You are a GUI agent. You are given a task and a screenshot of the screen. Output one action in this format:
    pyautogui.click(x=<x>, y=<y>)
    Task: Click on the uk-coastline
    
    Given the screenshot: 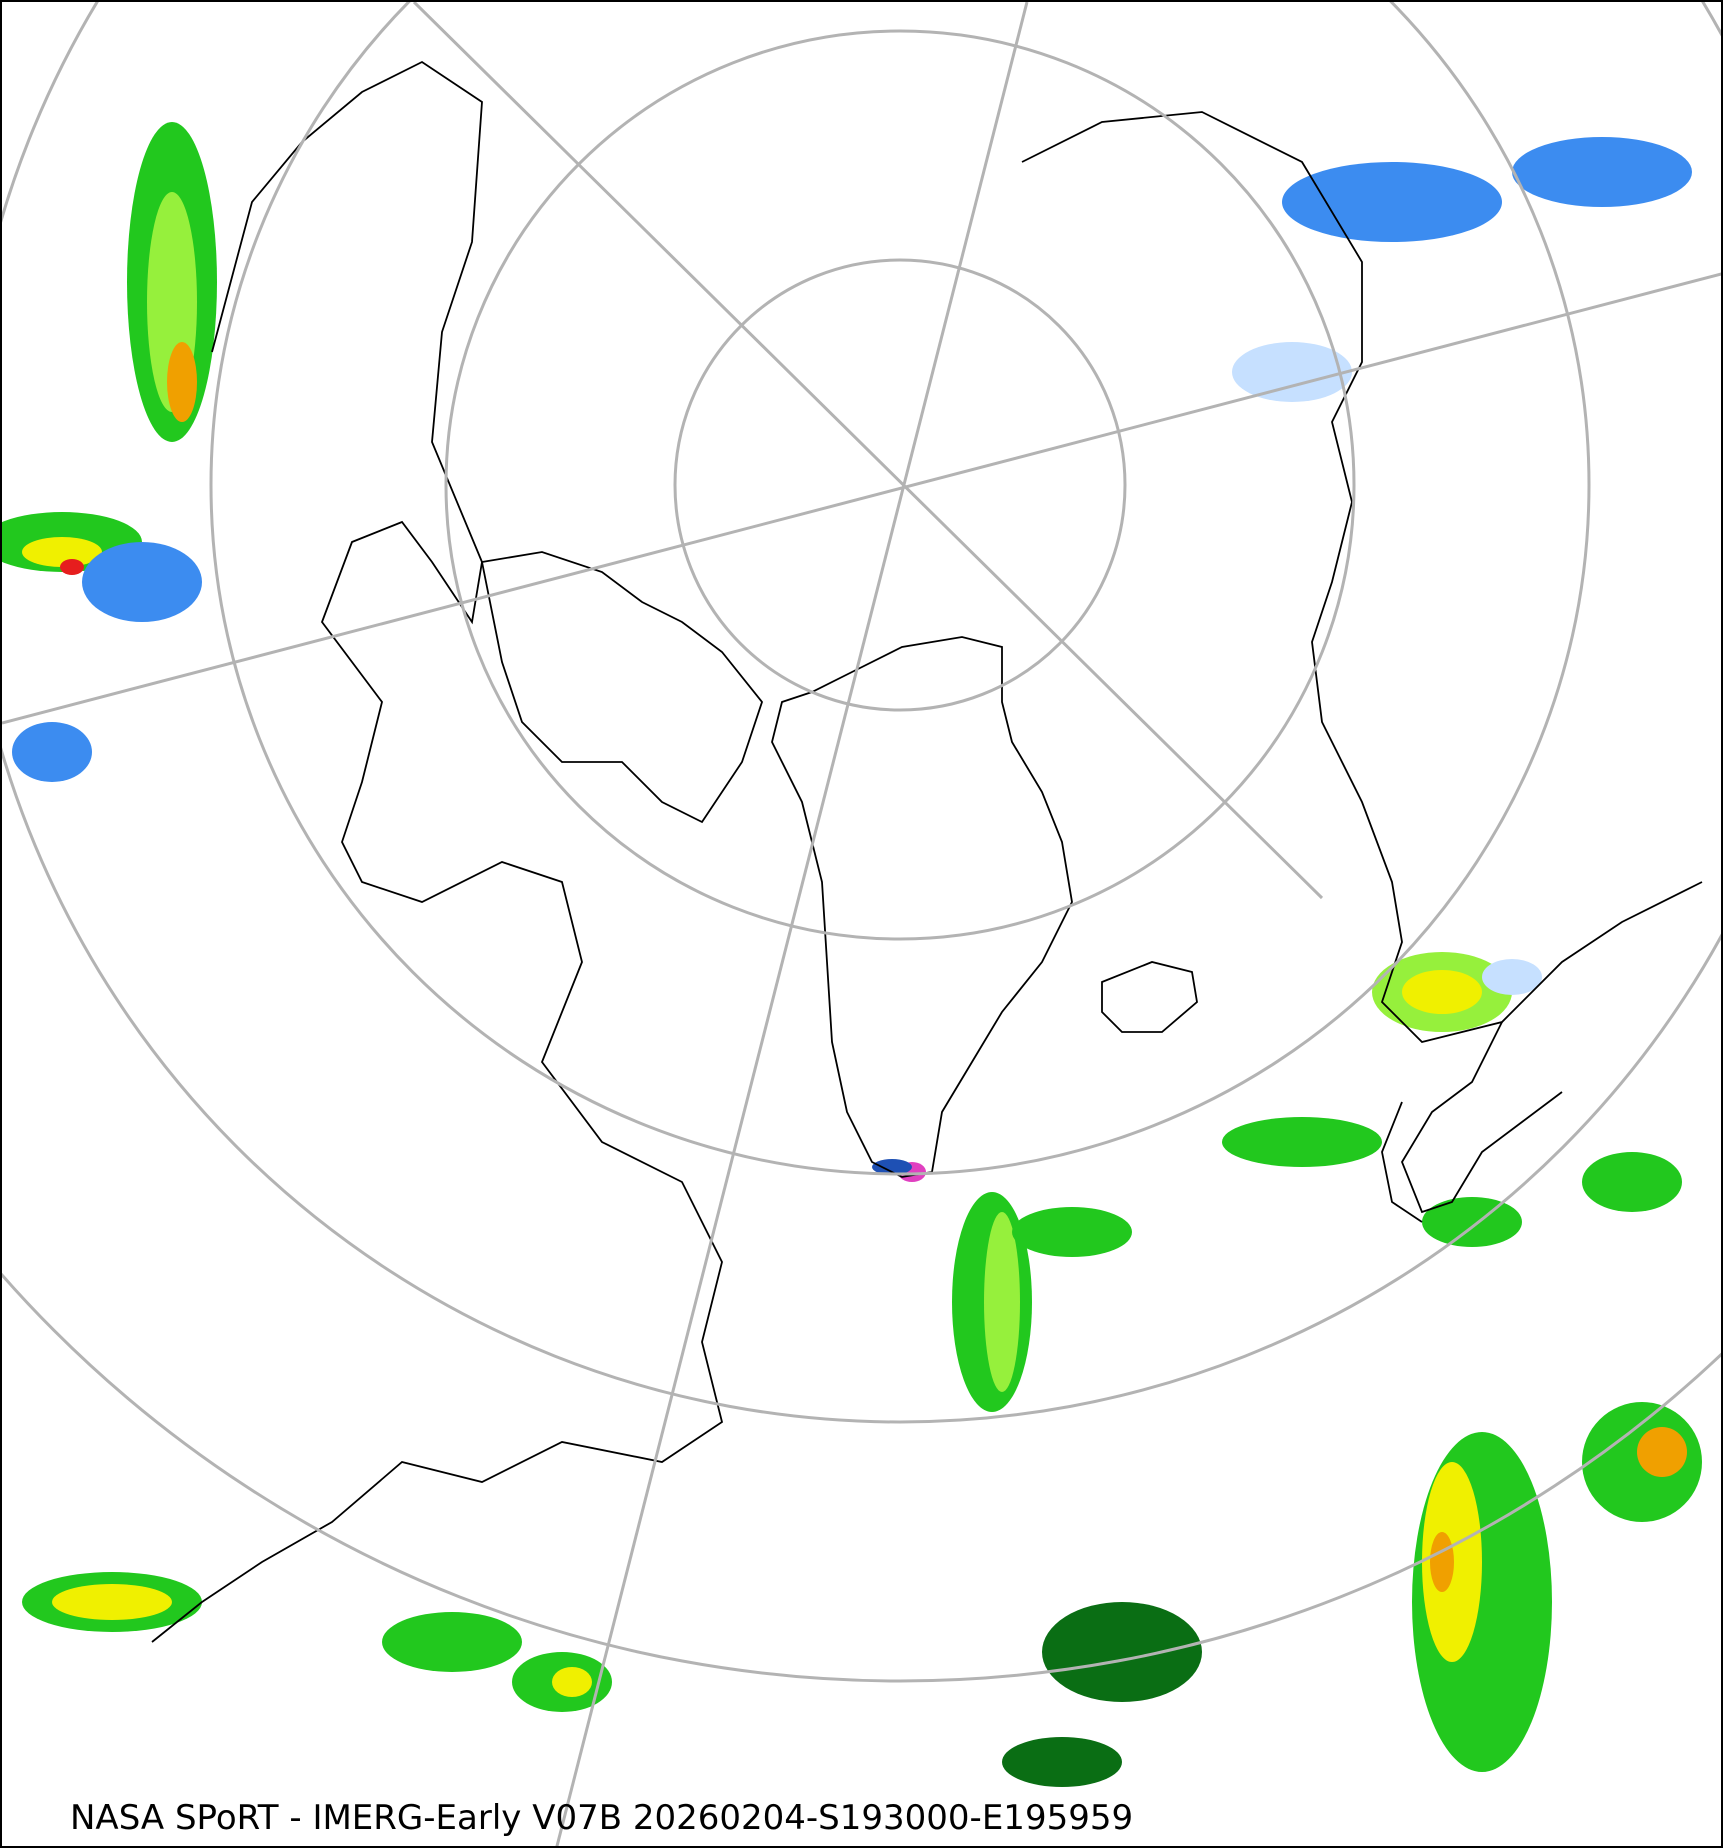 What is the action you would take?
    pyautogui.click(x=1402, y=1162)
    